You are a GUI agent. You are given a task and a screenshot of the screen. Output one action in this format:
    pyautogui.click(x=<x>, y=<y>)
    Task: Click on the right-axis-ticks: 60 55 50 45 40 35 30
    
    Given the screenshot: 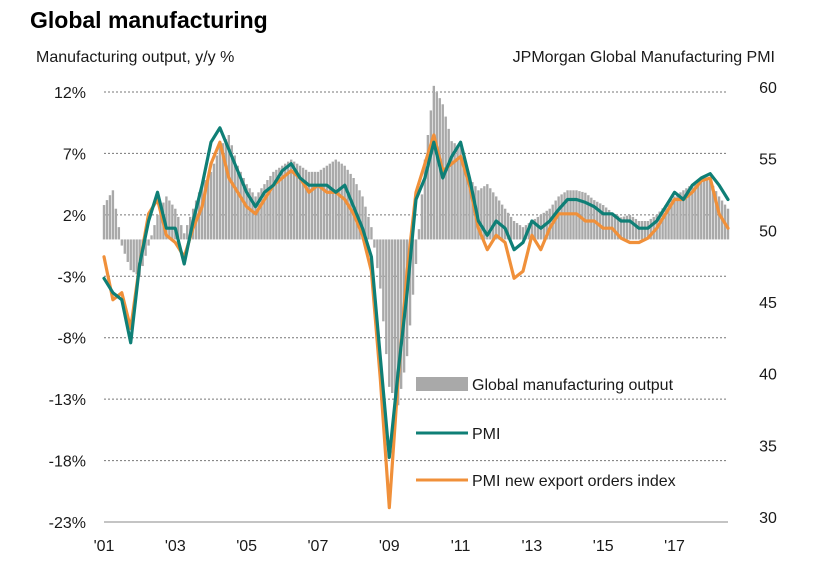 What is the action you would take?
    pyautogui.click(x=768, y=303)
    